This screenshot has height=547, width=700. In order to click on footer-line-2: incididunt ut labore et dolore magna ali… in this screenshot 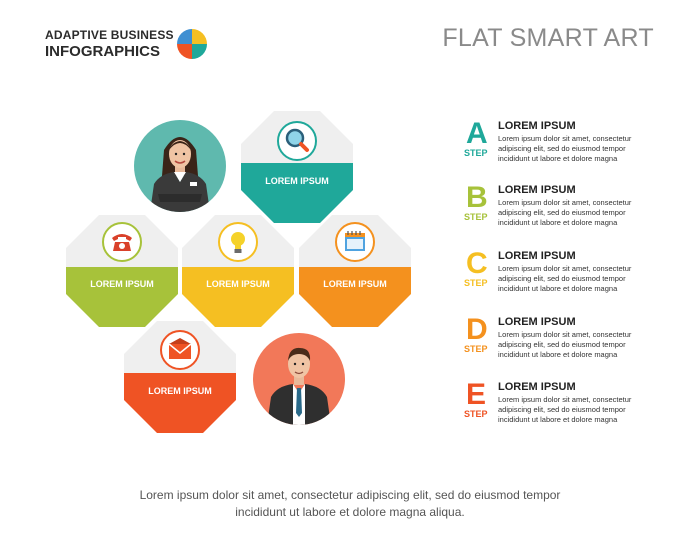, I will do `click(350, 512)`.